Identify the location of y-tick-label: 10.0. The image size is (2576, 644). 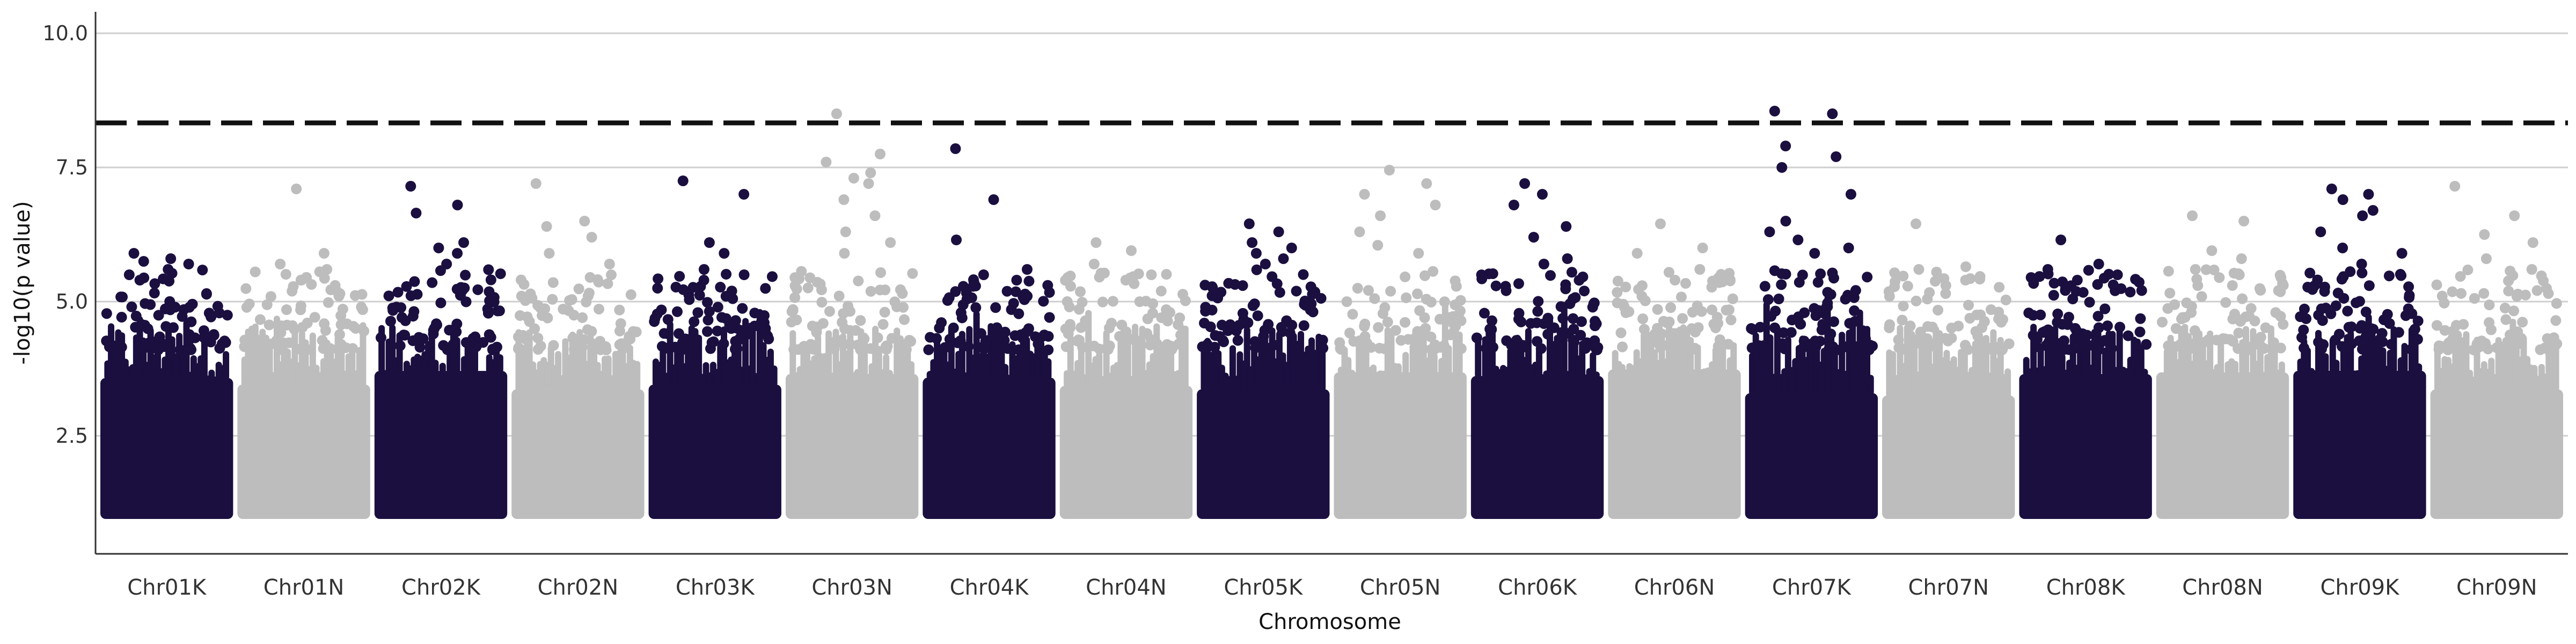
(65, 33).